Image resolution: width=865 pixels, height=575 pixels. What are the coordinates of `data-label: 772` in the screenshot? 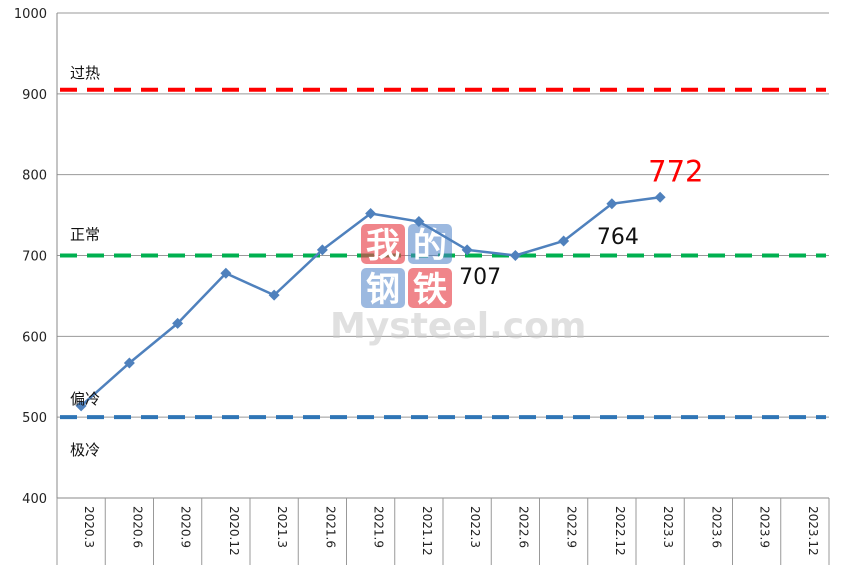 It's located at (675, 171).